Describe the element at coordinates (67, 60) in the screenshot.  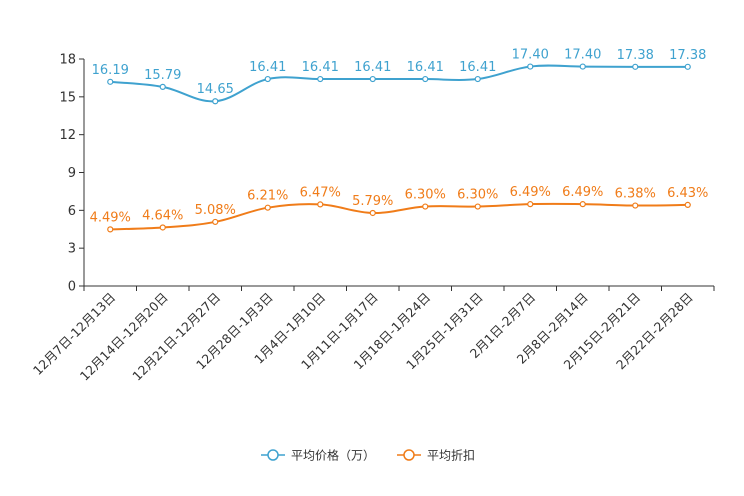
I see `y-tick-label: 18` at that location.